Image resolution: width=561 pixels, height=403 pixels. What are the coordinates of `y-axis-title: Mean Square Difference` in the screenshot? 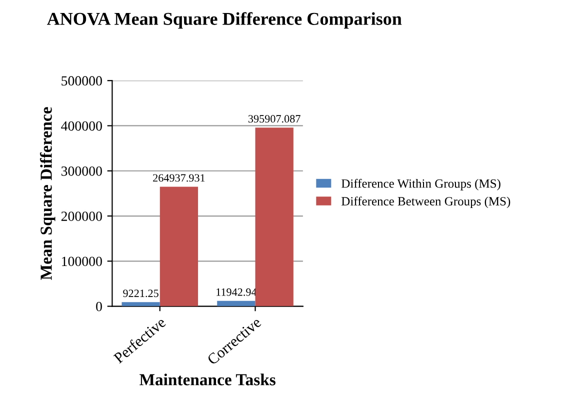 It's located at (48, 193).